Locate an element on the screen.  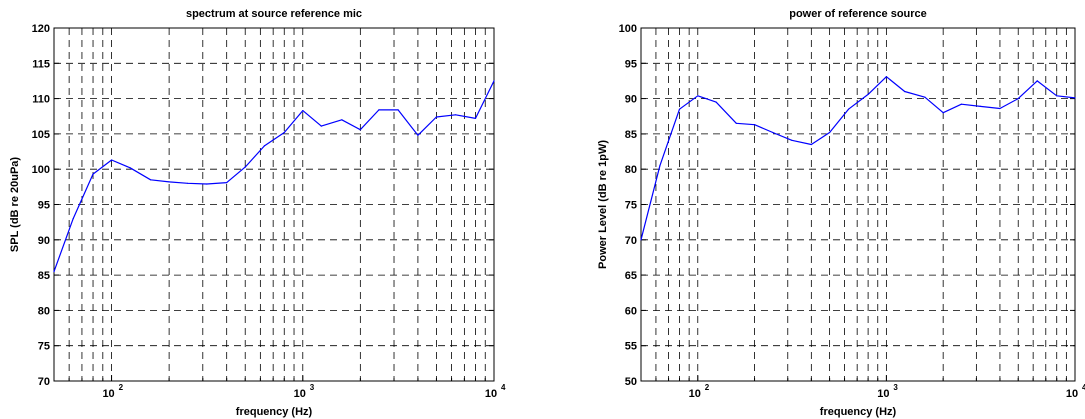
y-tick-label-5: 95 is located at coordinates (44, 206).